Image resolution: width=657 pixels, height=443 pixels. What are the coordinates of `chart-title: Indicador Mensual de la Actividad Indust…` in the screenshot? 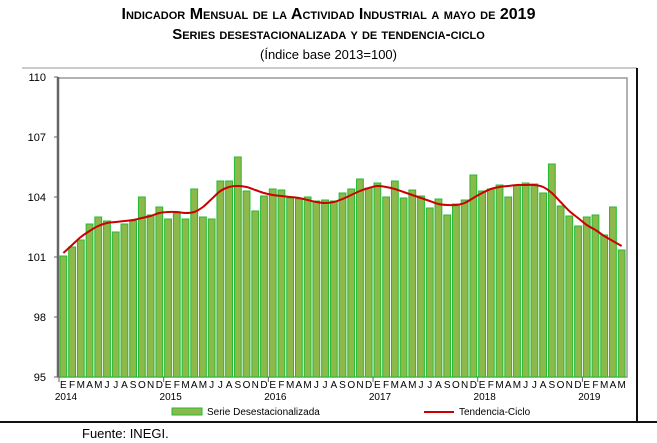 It's located at (328, 14).